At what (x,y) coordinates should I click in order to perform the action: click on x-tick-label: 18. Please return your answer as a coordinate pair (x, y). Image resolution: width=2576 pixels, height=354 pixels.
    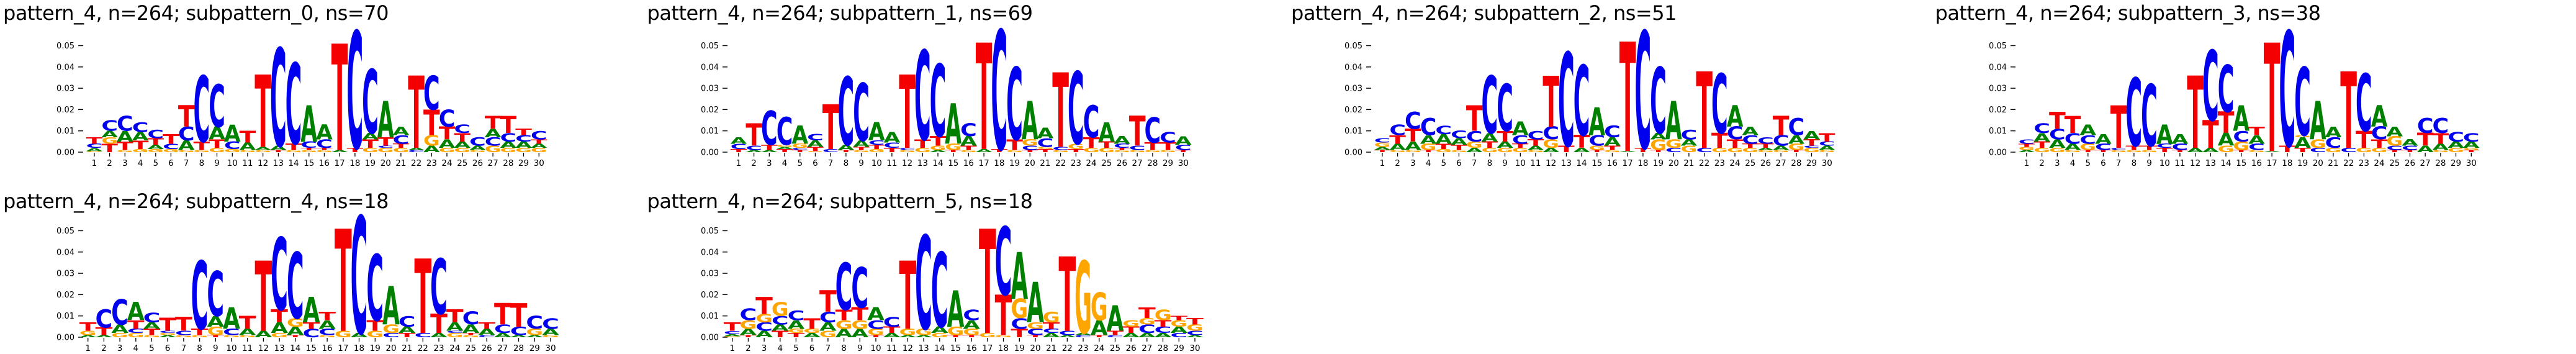
    Looking at the image, I should click on (999, 163).